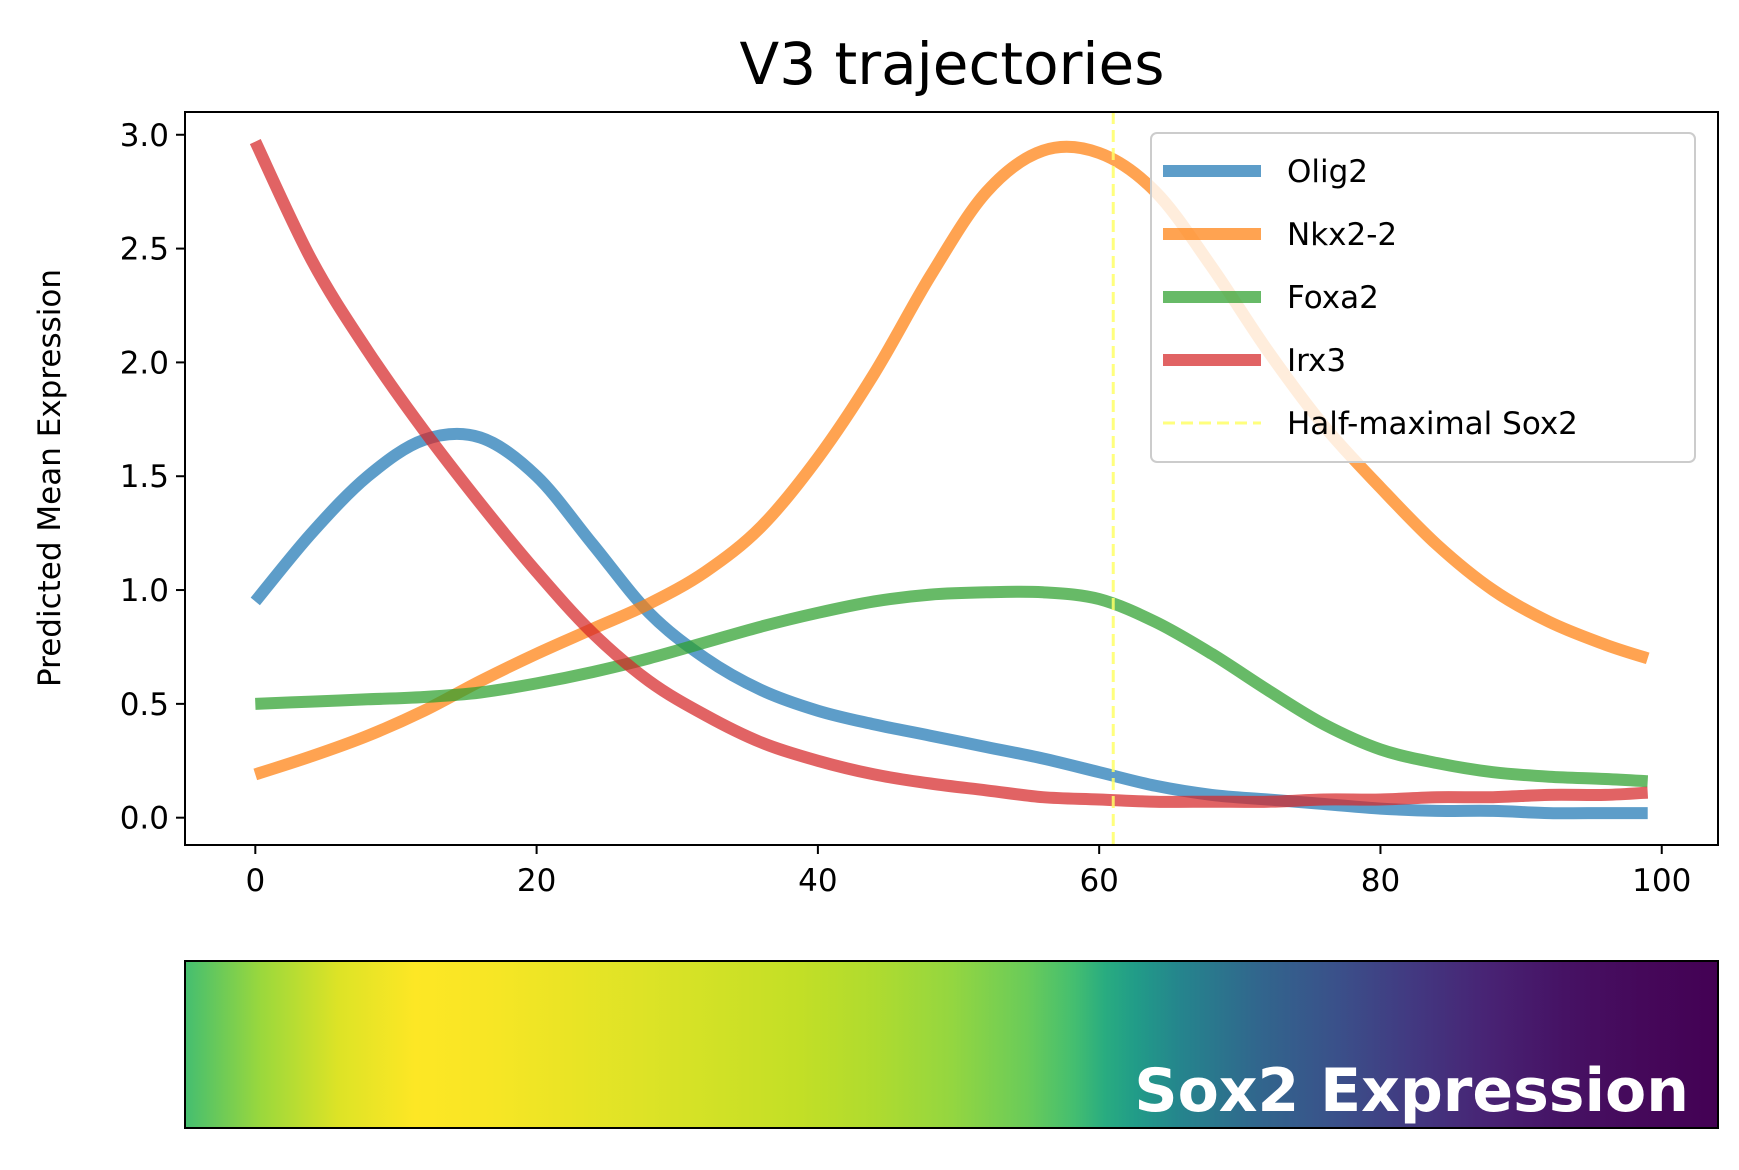 The image size is (1739, 1170). Describe the element at coordinates (952, 64) in the screenshot. I see `chart-title: V3 trajectories` at that location.